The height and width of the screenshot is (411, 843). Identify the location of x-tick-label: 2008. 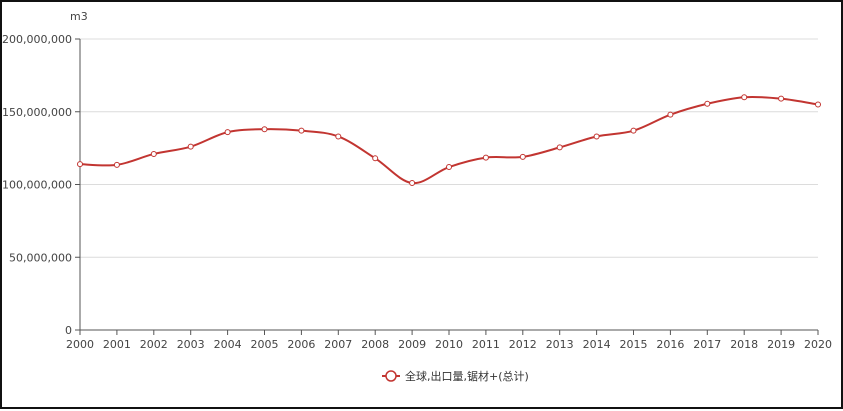
(375, 344).